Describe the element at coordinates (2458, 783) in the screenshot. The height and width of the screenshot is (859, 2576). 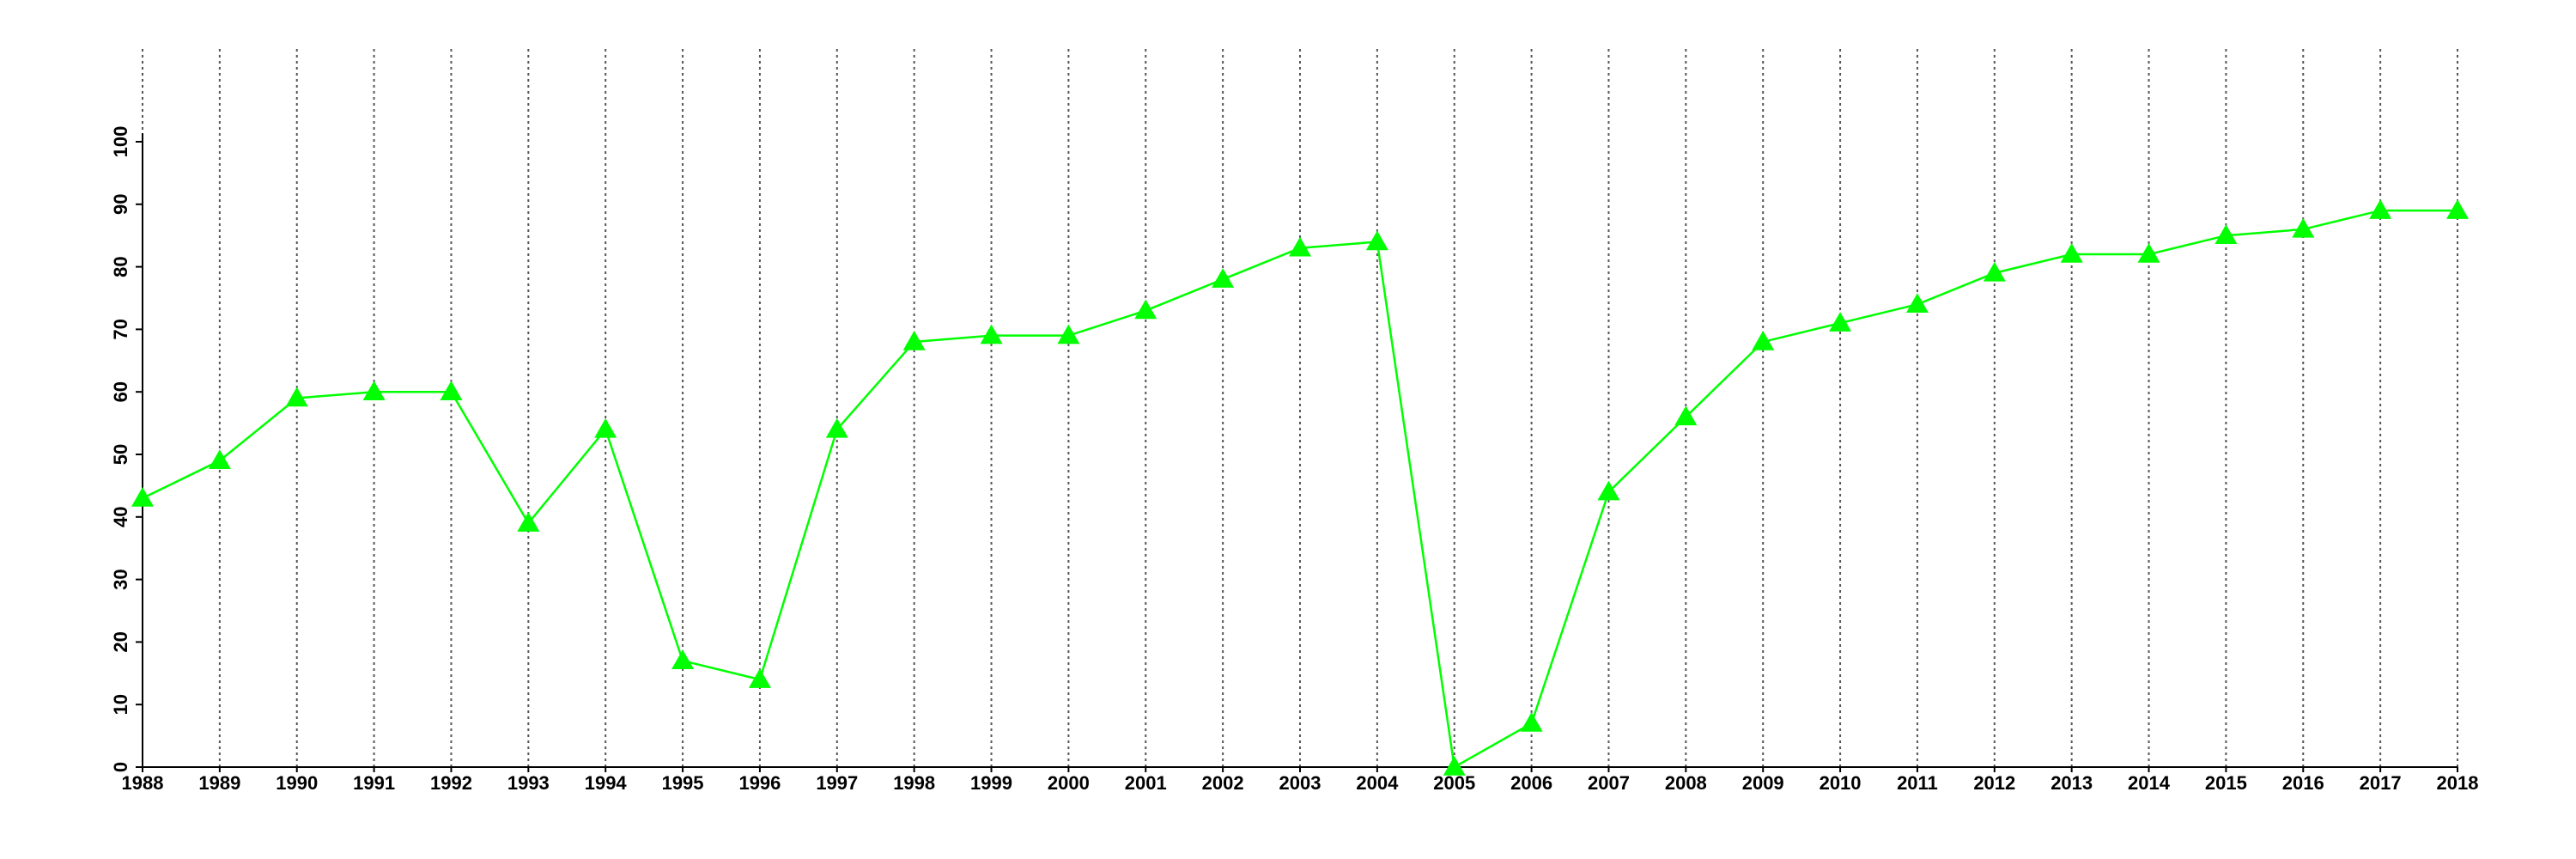
I see `x-tick-label: 2018` at that location.